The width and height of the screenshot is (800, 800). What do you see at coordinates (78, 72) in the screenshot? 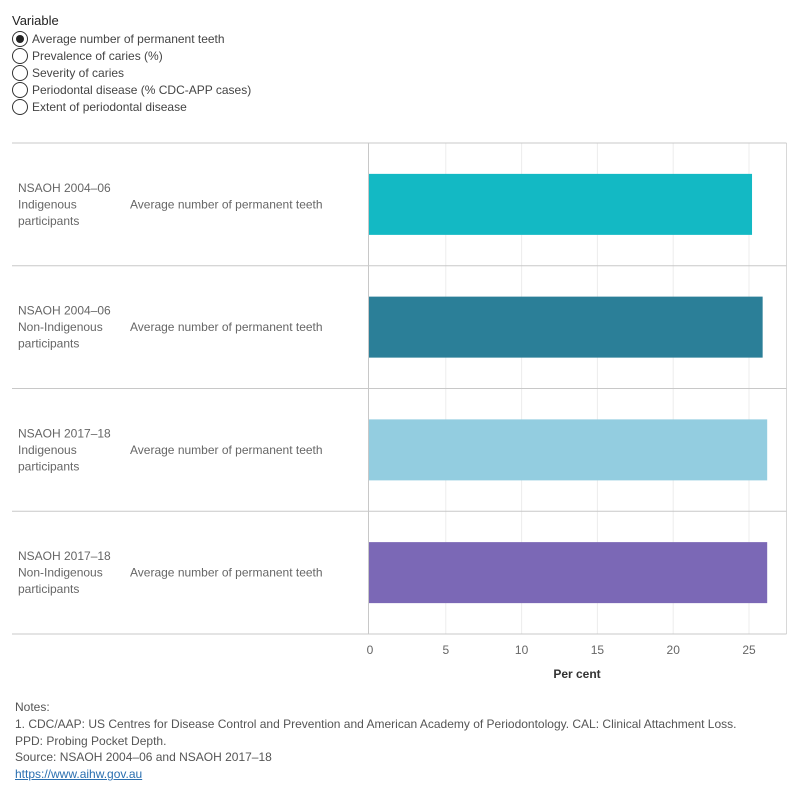
I see `radio-label: Severity of caries` at bounding box center [78, 72].